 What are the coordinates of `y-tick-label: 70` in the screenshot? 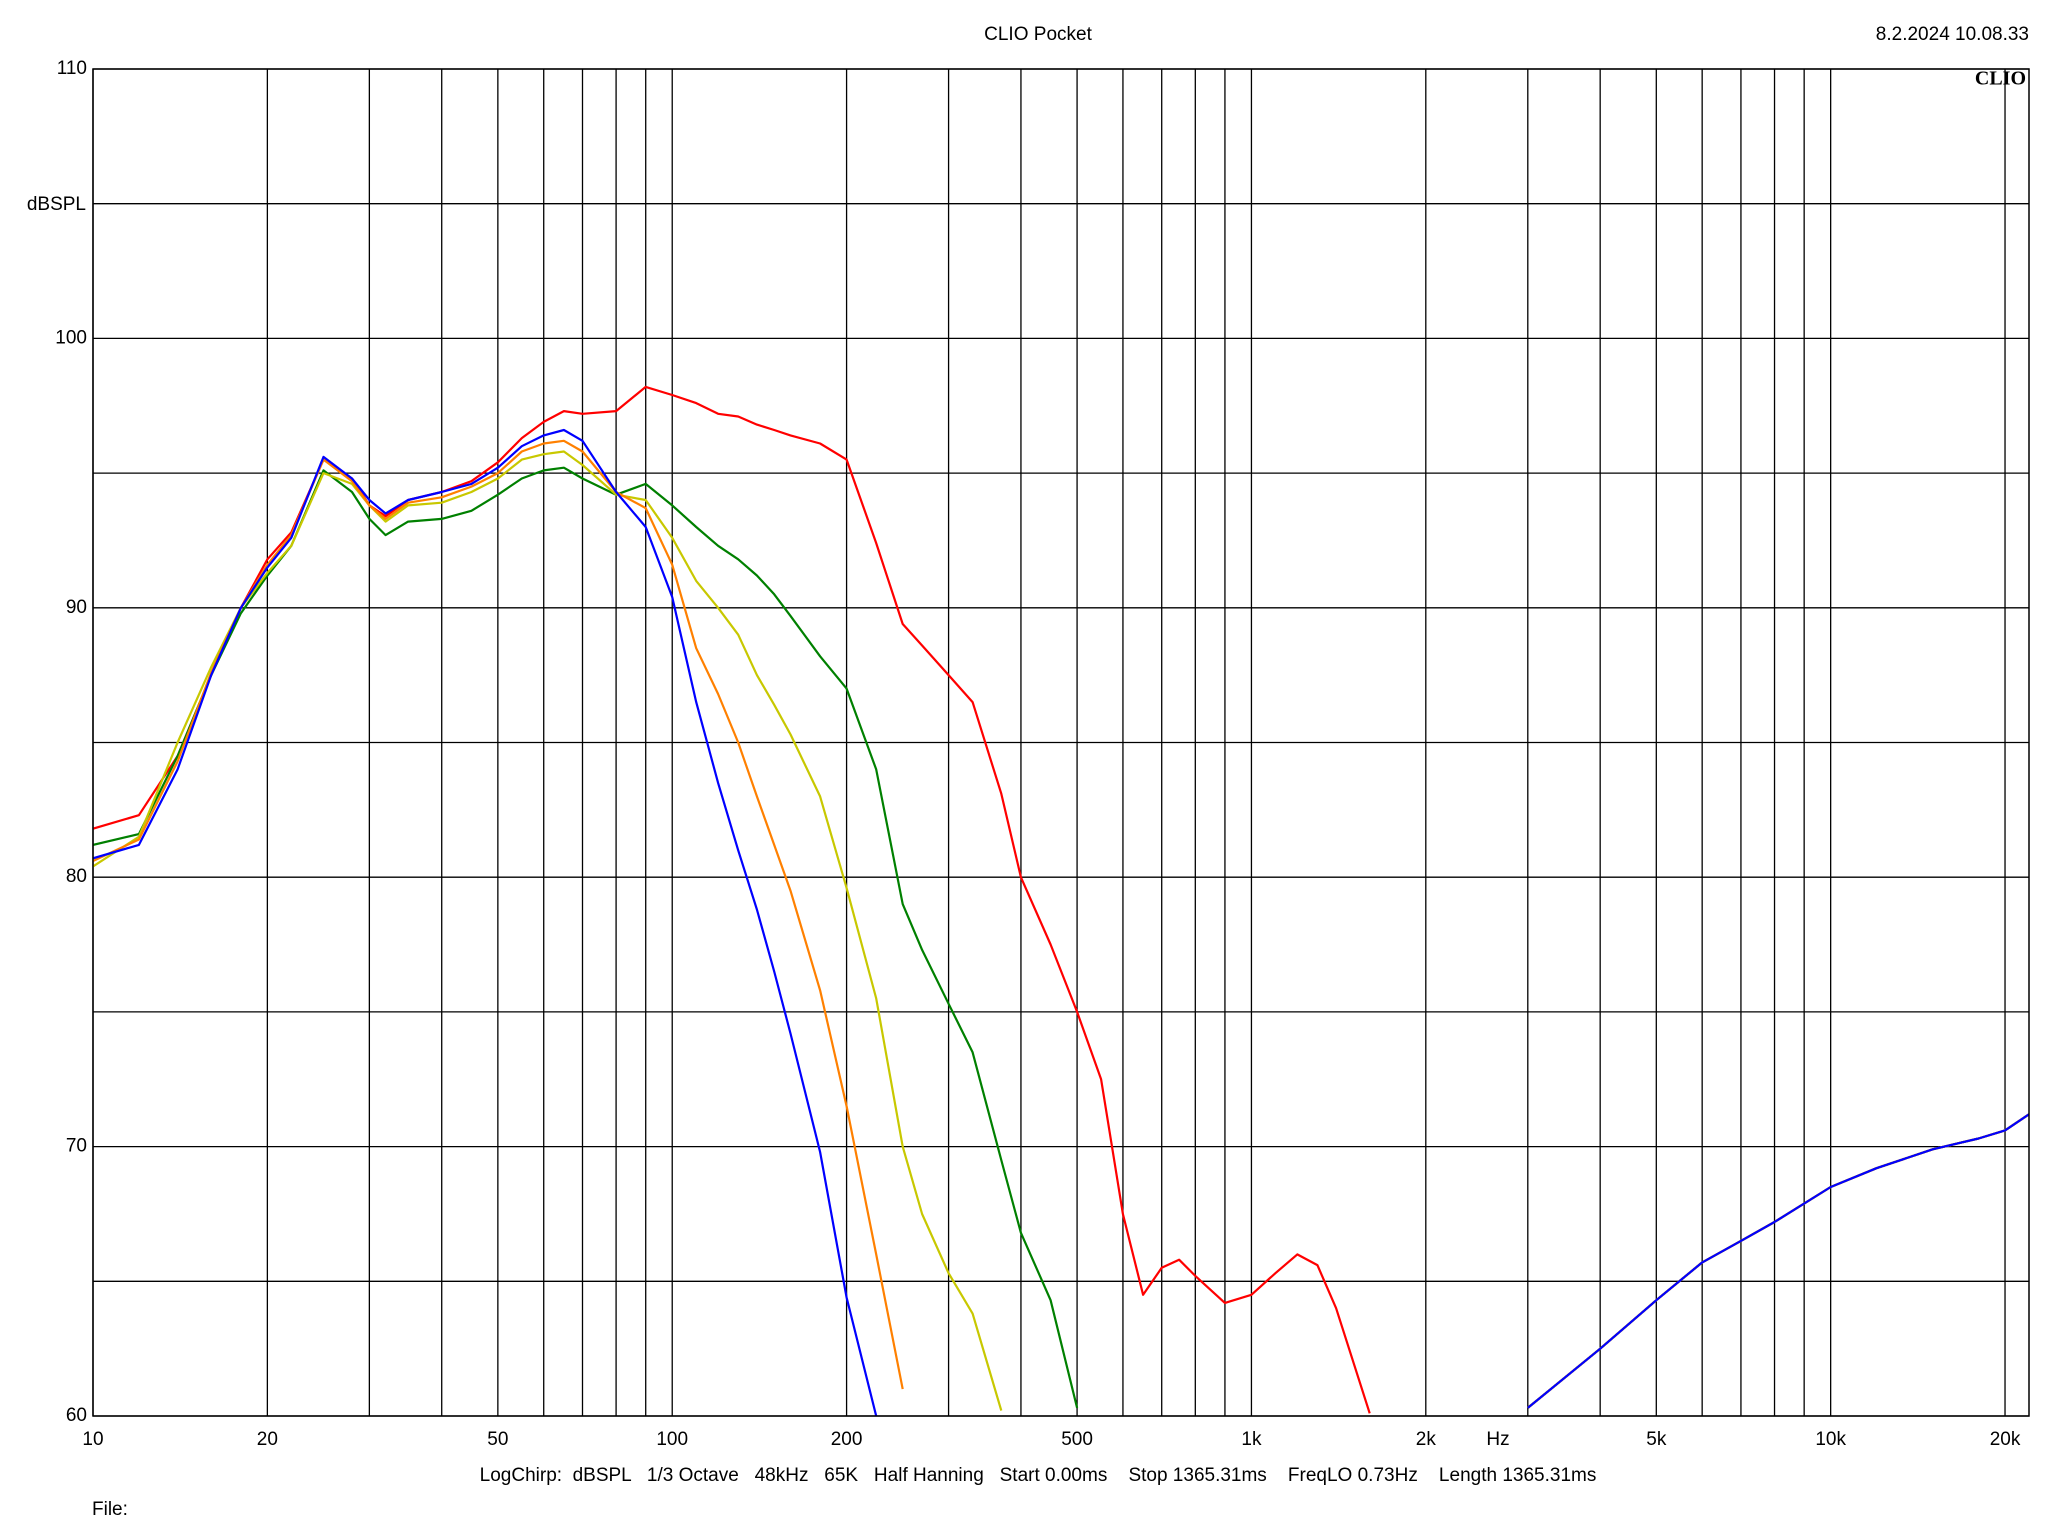 It's located at (76, 1146).